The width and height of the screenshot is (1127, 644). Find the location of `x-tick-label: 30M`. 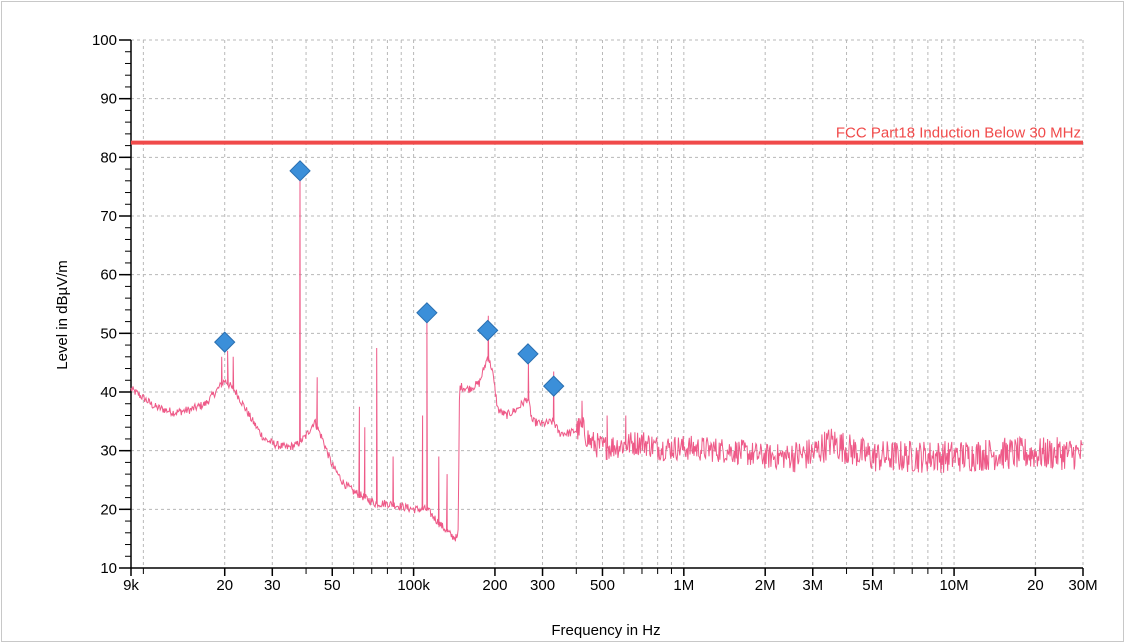

x-tick-label: 30M is located at coordinates (1082, 585).